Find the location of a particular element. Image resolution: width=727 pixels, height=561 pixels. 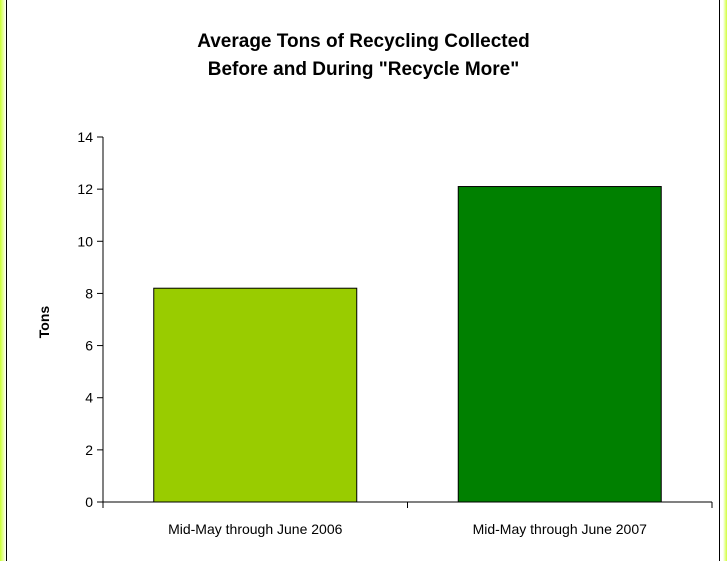

y-tick-label: 14 is located at coordinates (85, 137).